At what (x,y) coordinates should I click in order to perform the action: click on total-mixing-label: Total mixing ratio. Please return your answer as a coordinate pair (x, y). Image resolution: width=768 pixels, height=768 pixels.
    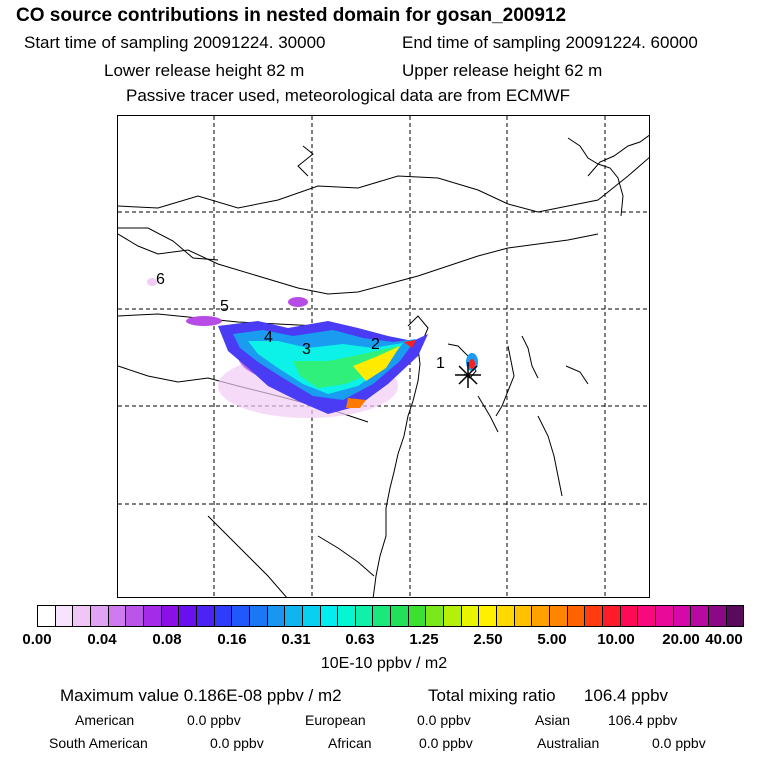
    Looking at the image, I should click on (492, 695).